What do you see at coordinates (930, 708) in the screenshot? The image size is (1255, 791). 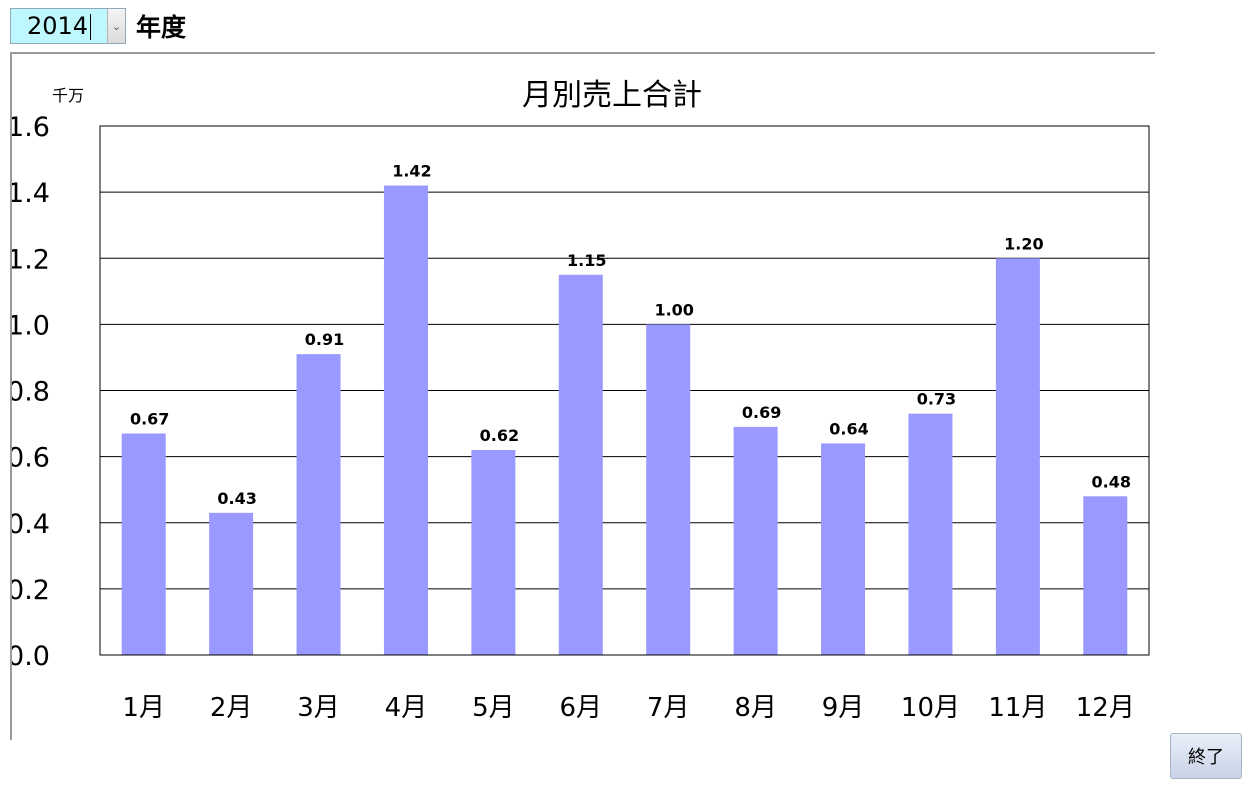 I see `x-tick-label: 10月` at bounding box center [930, 708].